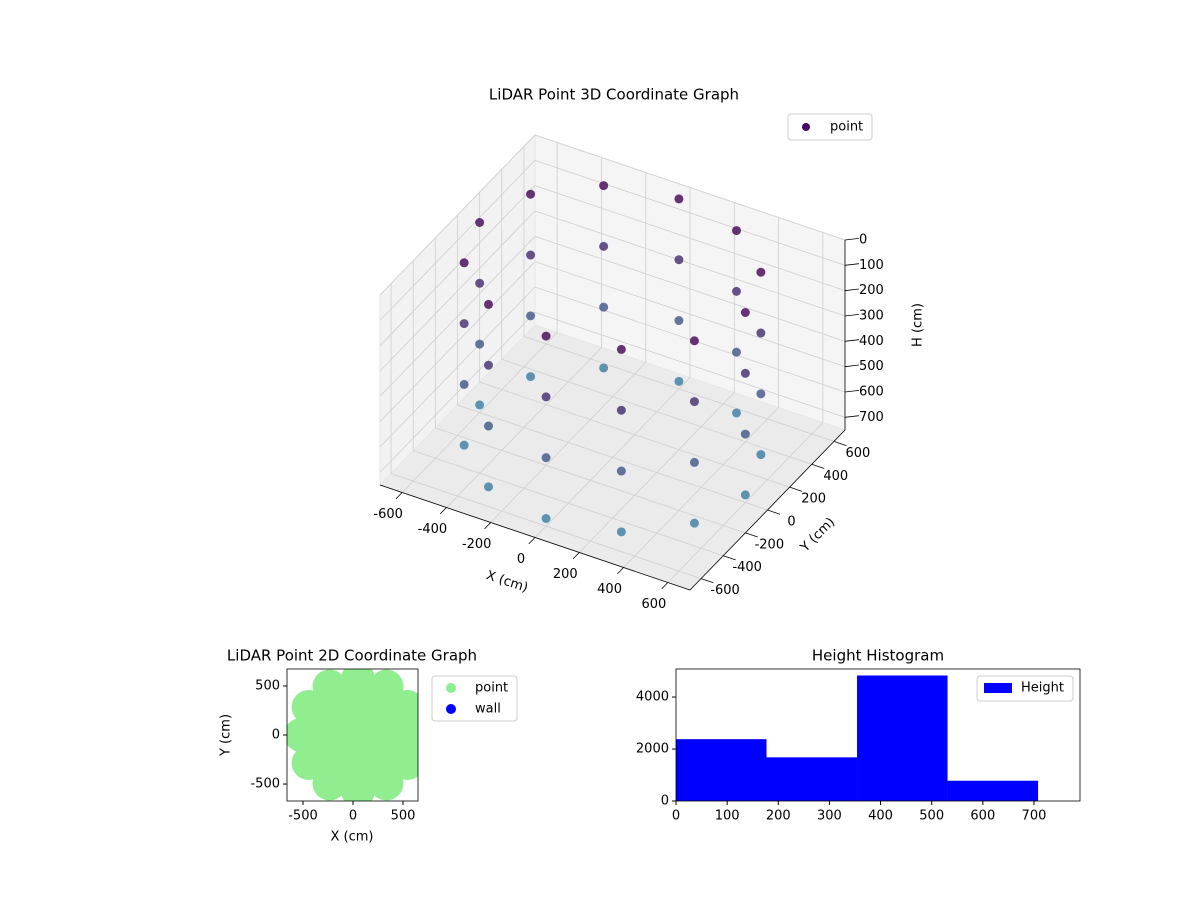  What do you see at coordinates (477, 544) in the screenshot?
I see `x-tick-label: -200` at bounding box center [477, 544].